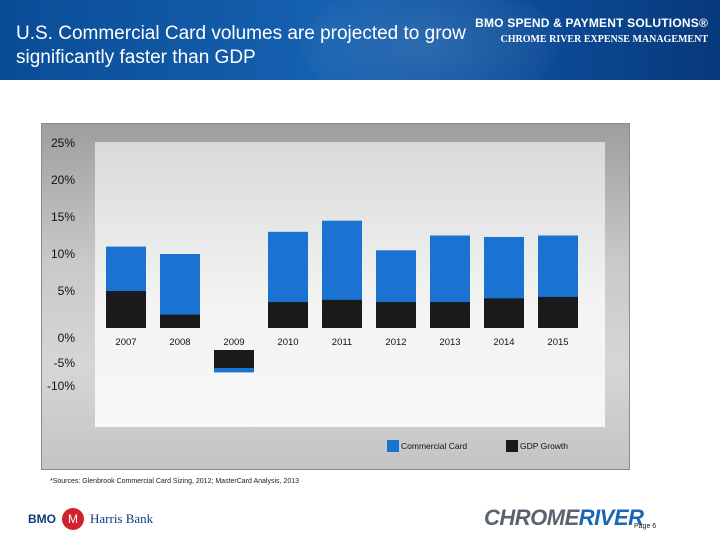 The image size is (720, 540). I want to click on y-tick-label: 0%, so click(67, 338).